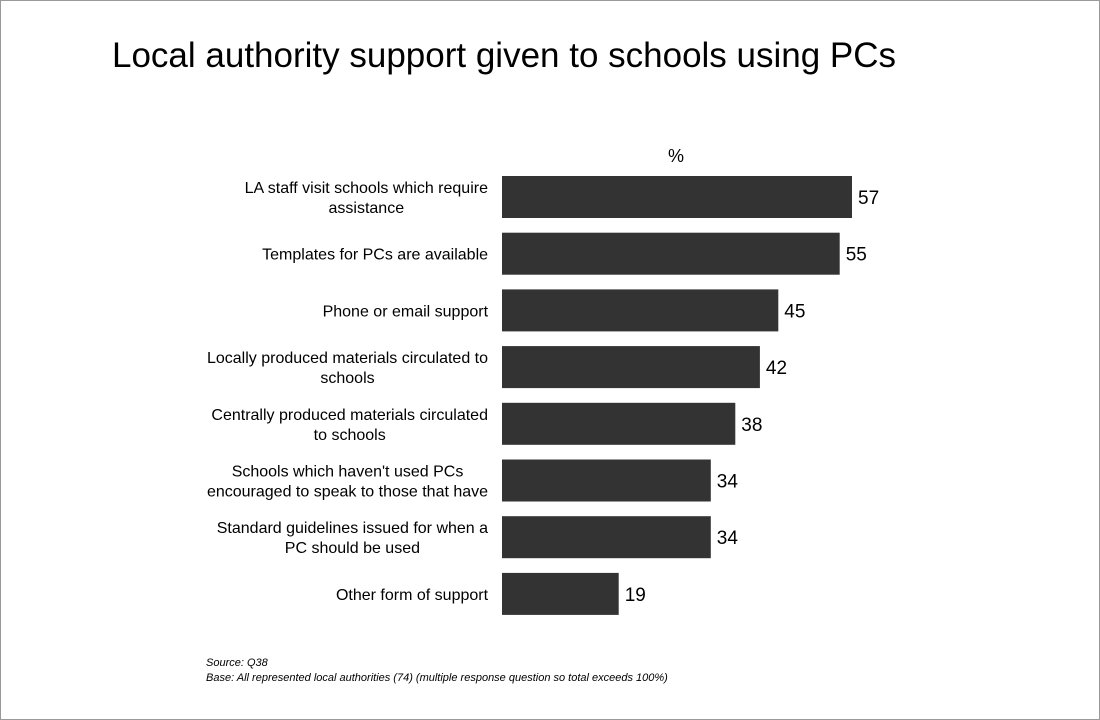 The image size is (1100, 720). What do you see at coordinates (676, 156) in the screenshot?
I see `unit-label: %` at bounding box center [676, 156].